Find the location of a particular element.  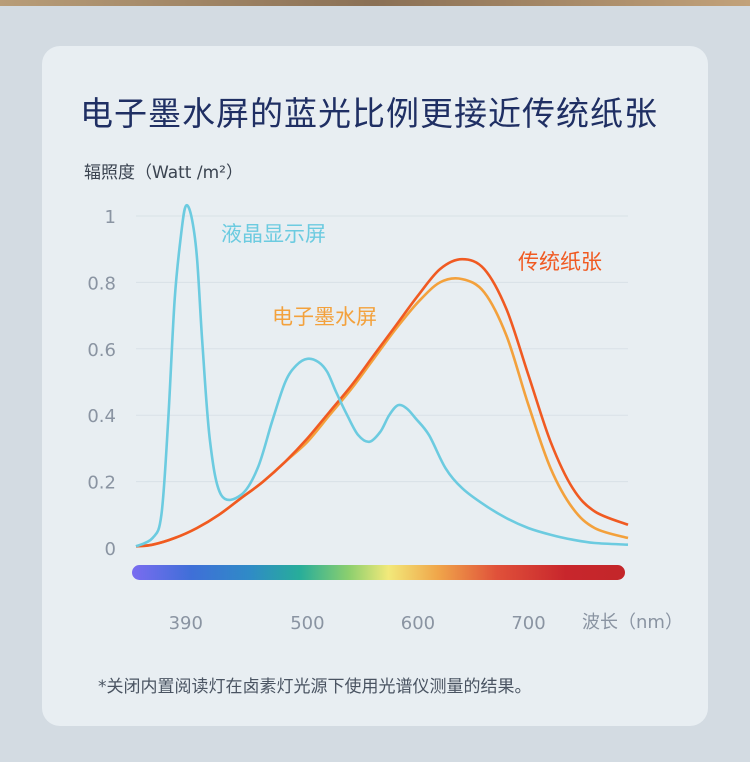

x-tick-label: 500 is located at coordinates (307, 623).